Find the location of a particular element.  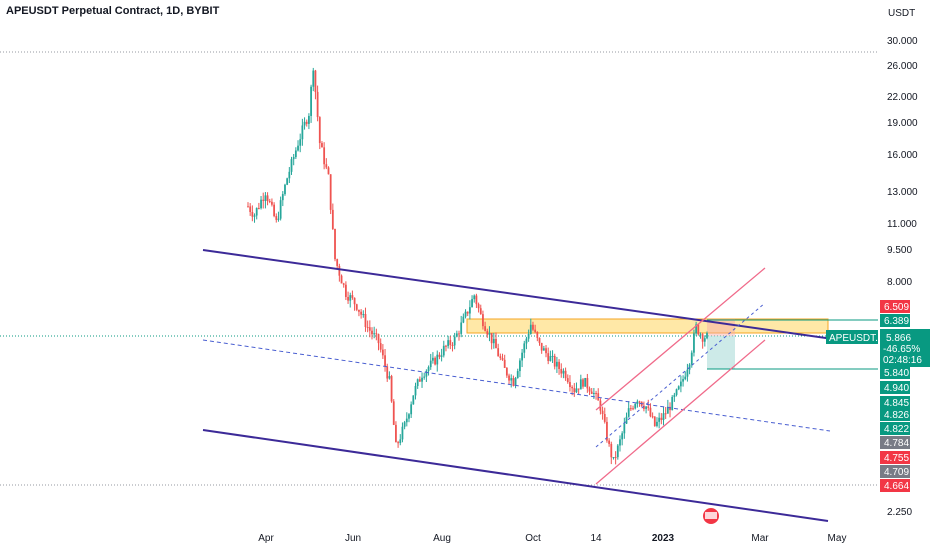

x-tick-label: Mar is located at coordinates (760, 538).